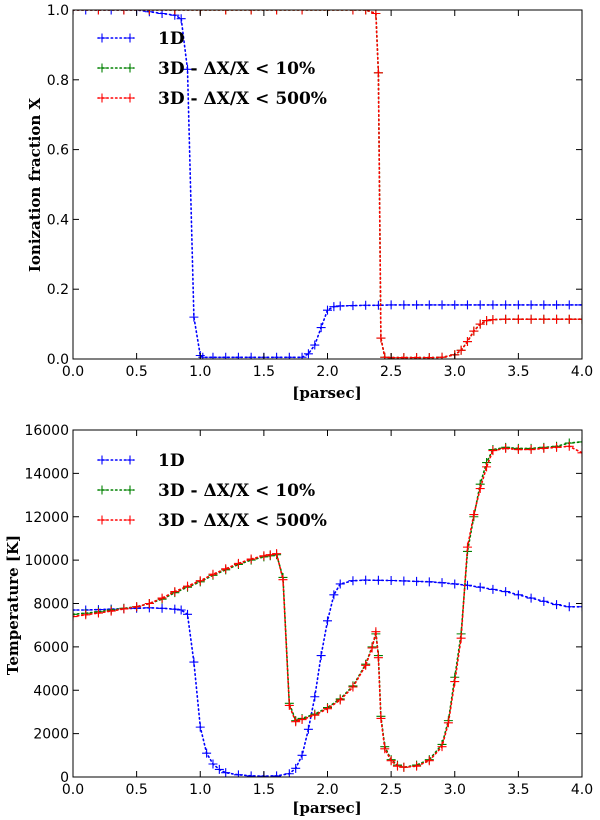 This screenshot has width=600, height=820. Describe the element at coordinates (327, 372) in the screenshot. I see `ionization-x-tick-label: 2.0` at that location.